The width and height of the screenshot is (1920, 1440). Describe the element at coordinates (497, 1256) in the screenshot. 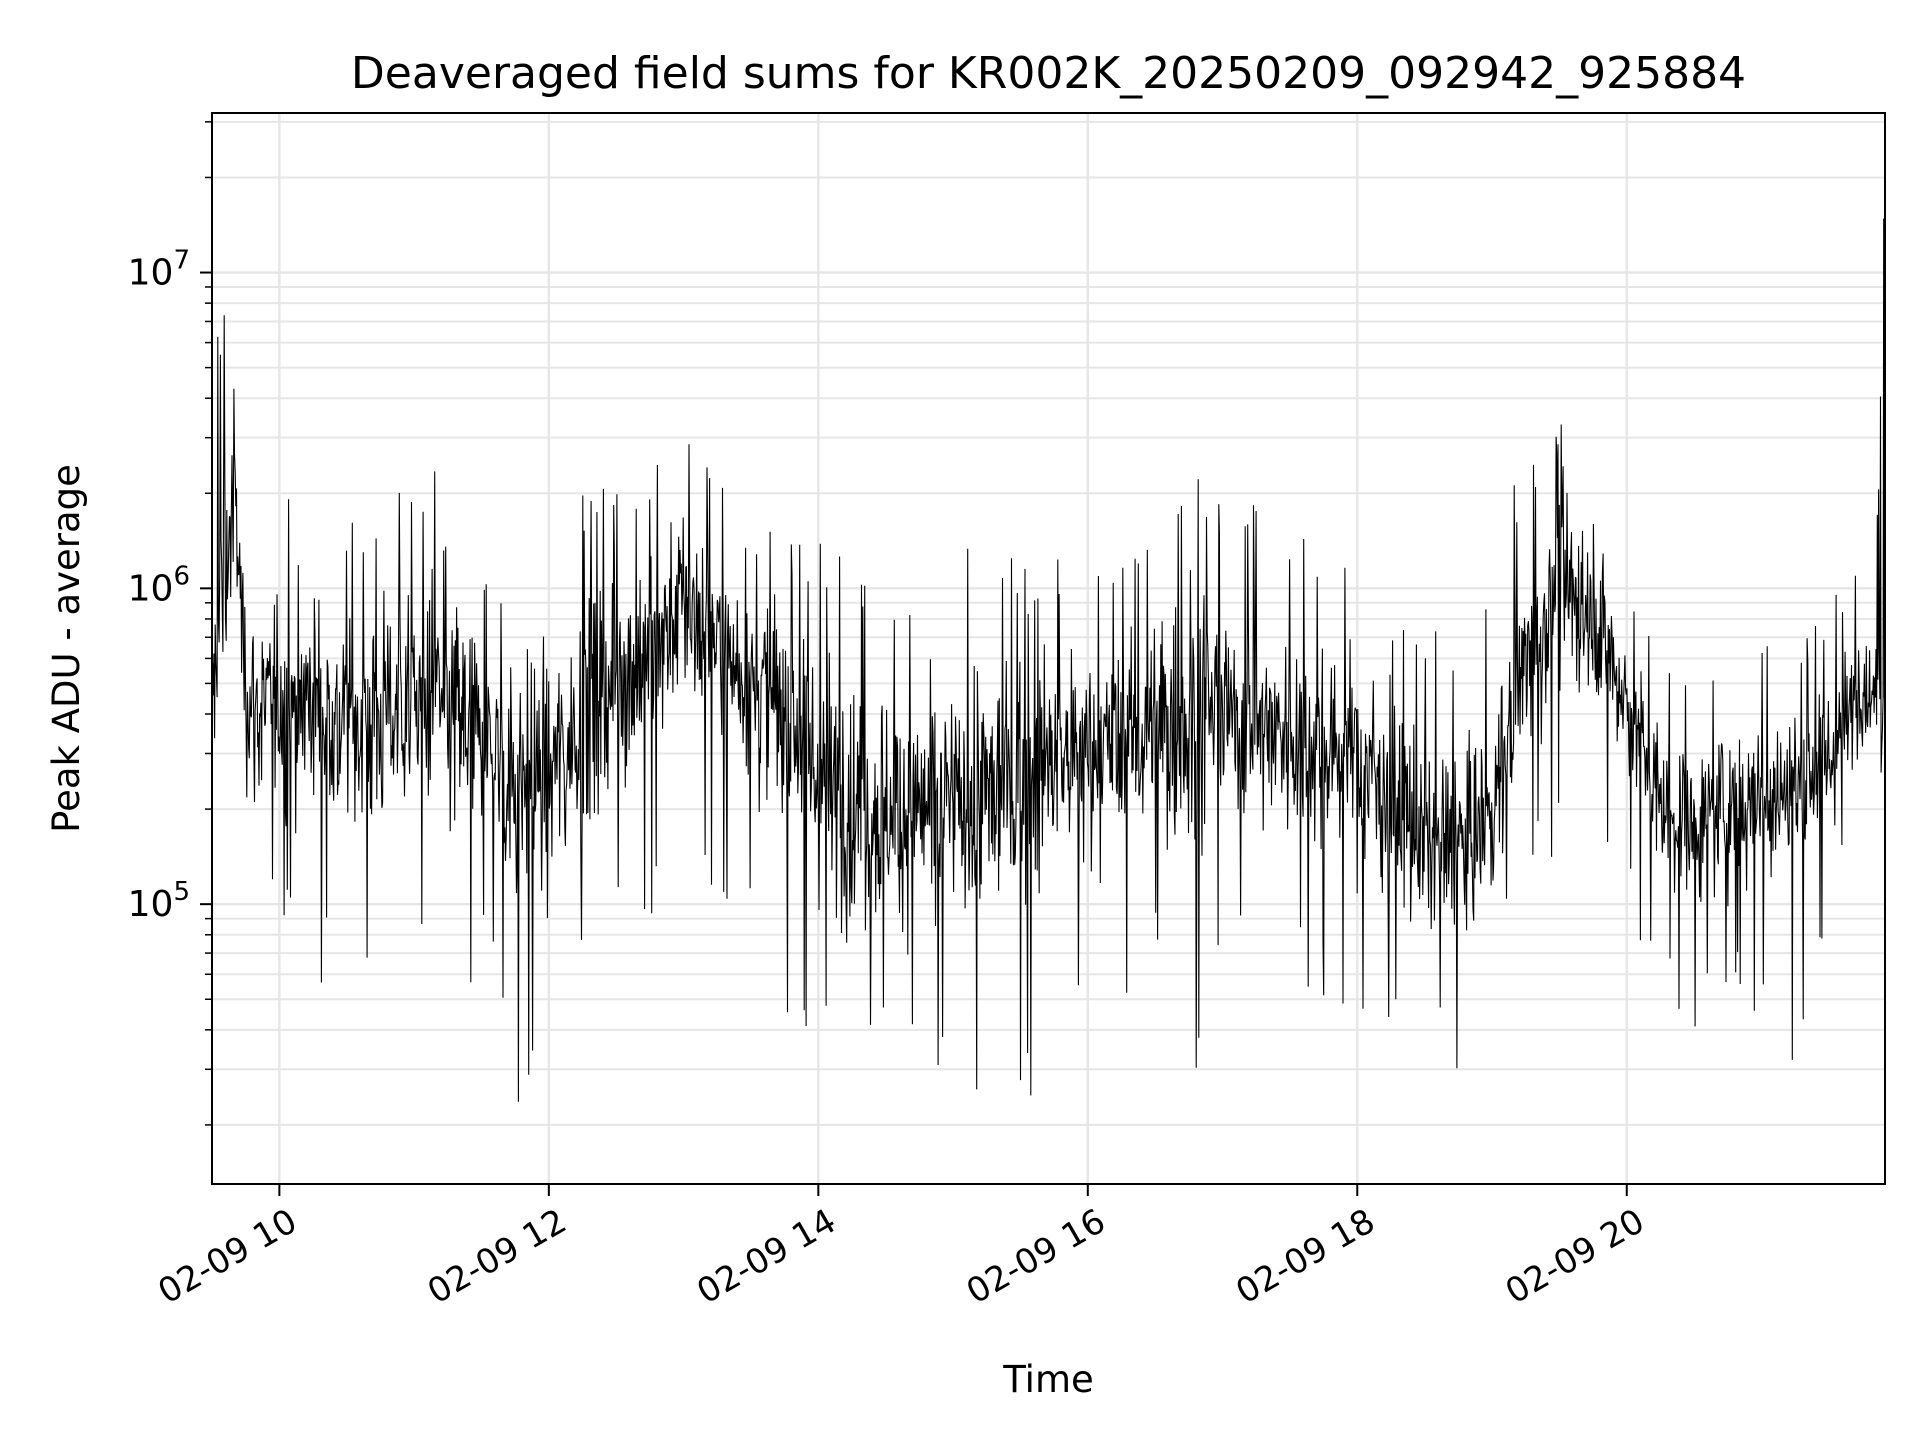

I see `x-tick-label: 02-09 12` at that location.